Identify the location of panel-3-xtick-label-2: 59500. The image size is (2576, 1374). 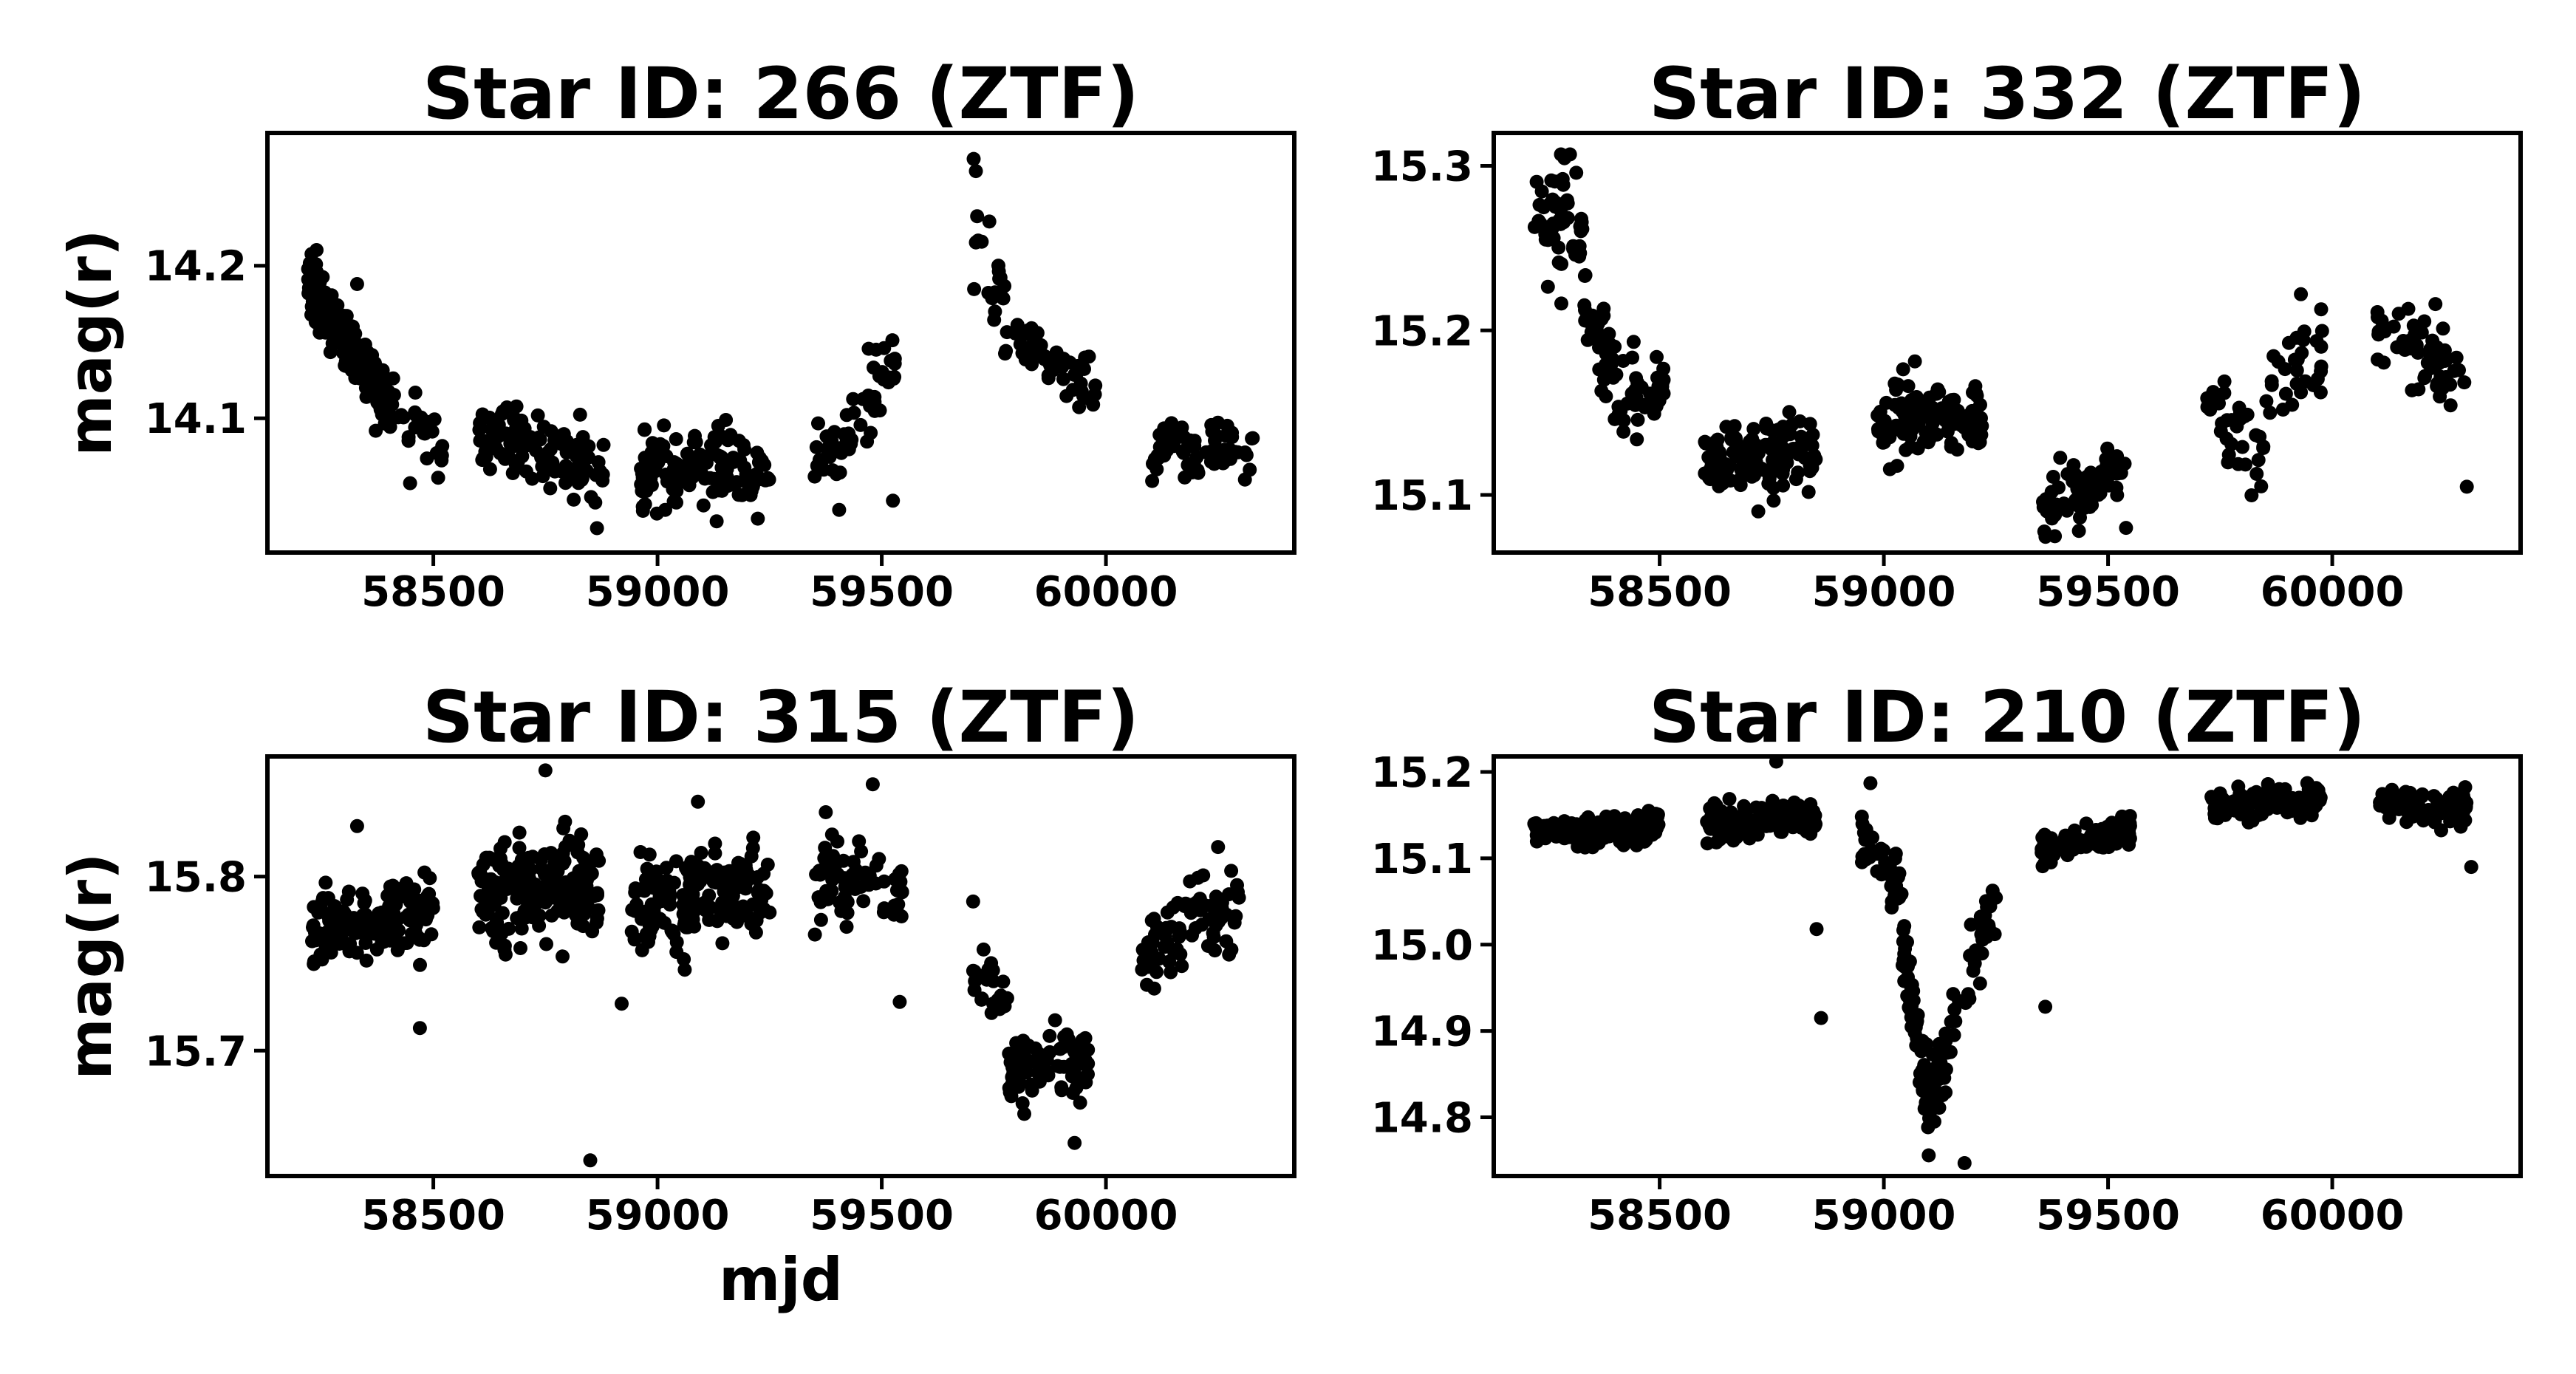
(882, 1216).